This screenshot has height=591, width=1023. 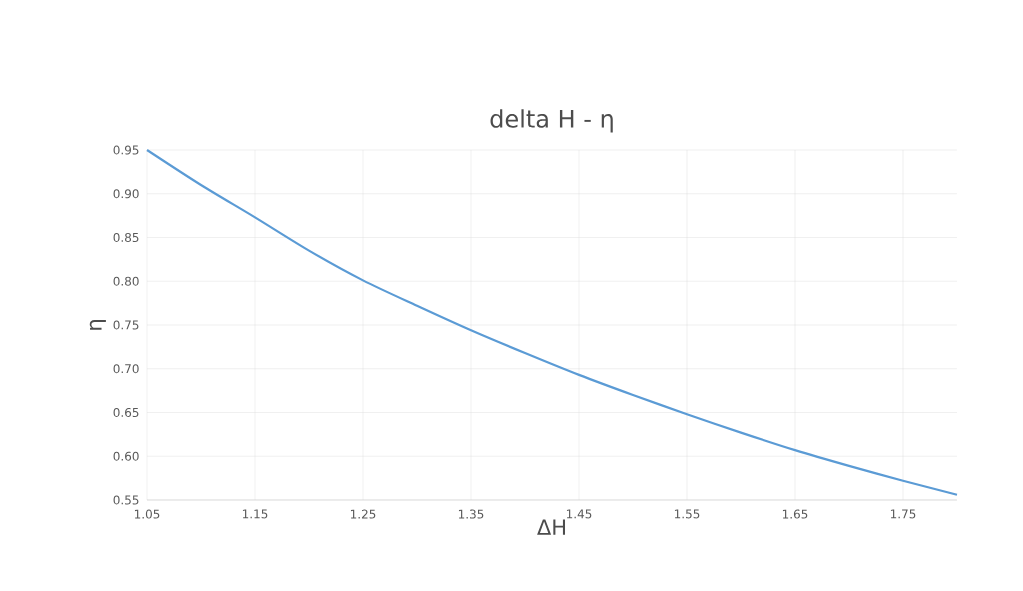 I want to click on x-tick-label: 1.05, so click(x=147, y=514).